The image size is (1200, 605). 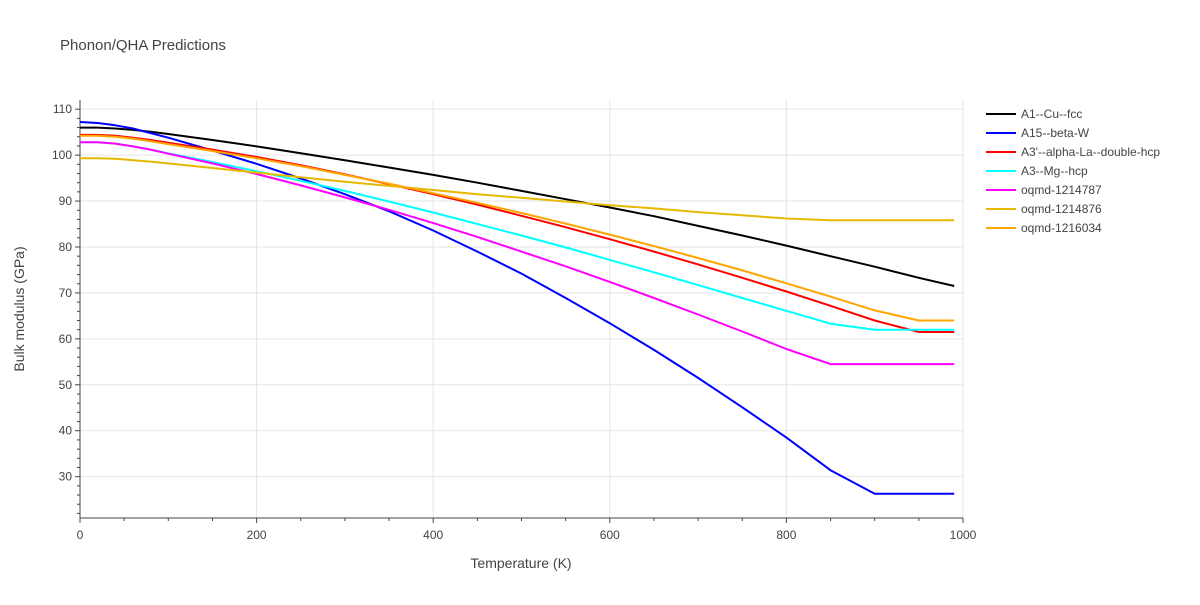 I want to click on chart-title: Phonon/QHA Predictions, so click(x=143, y=45).